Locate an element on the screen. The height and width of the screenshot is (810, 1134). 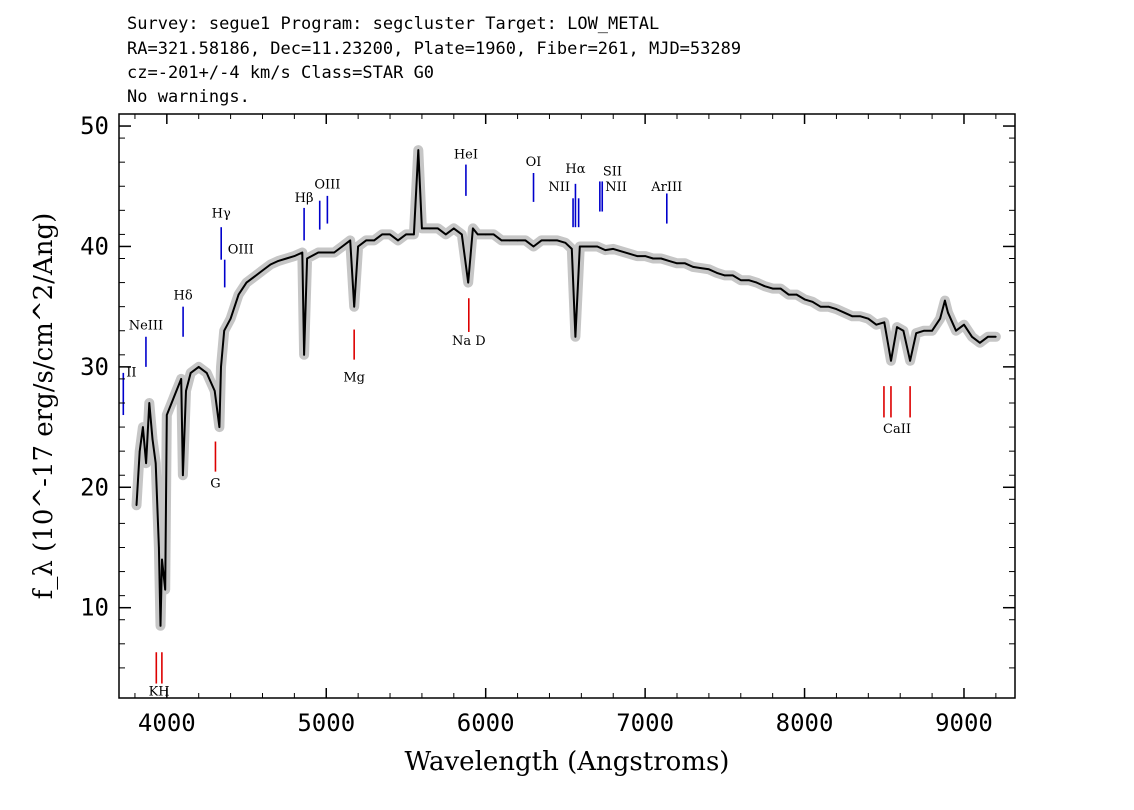
absorption-label-3: Na D is located at coordinates (469, 341).